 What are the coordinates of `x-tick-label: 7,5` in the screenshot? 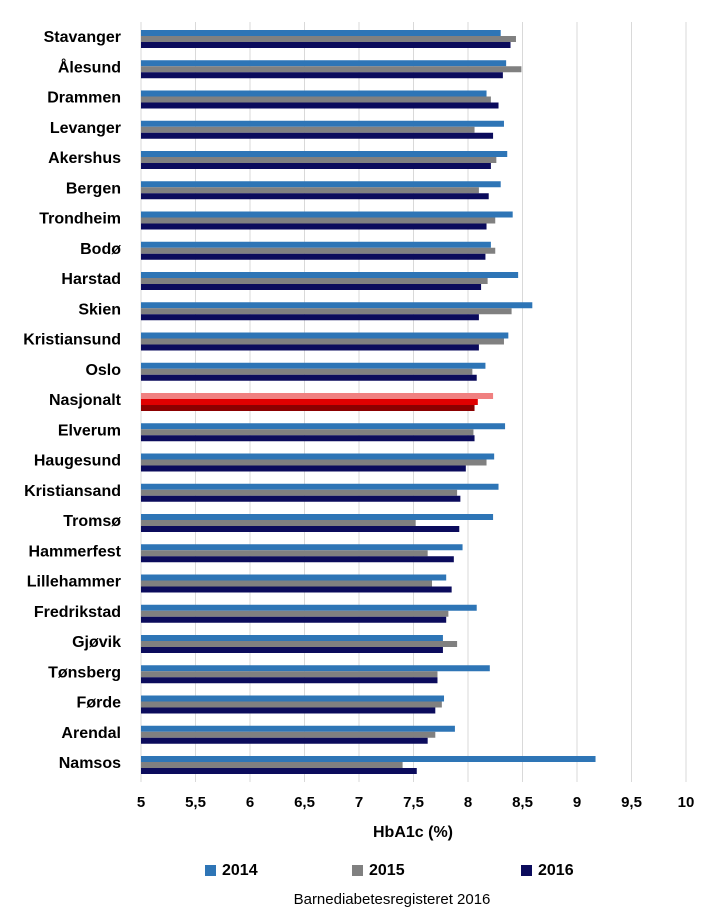 It's located at (413, 802).